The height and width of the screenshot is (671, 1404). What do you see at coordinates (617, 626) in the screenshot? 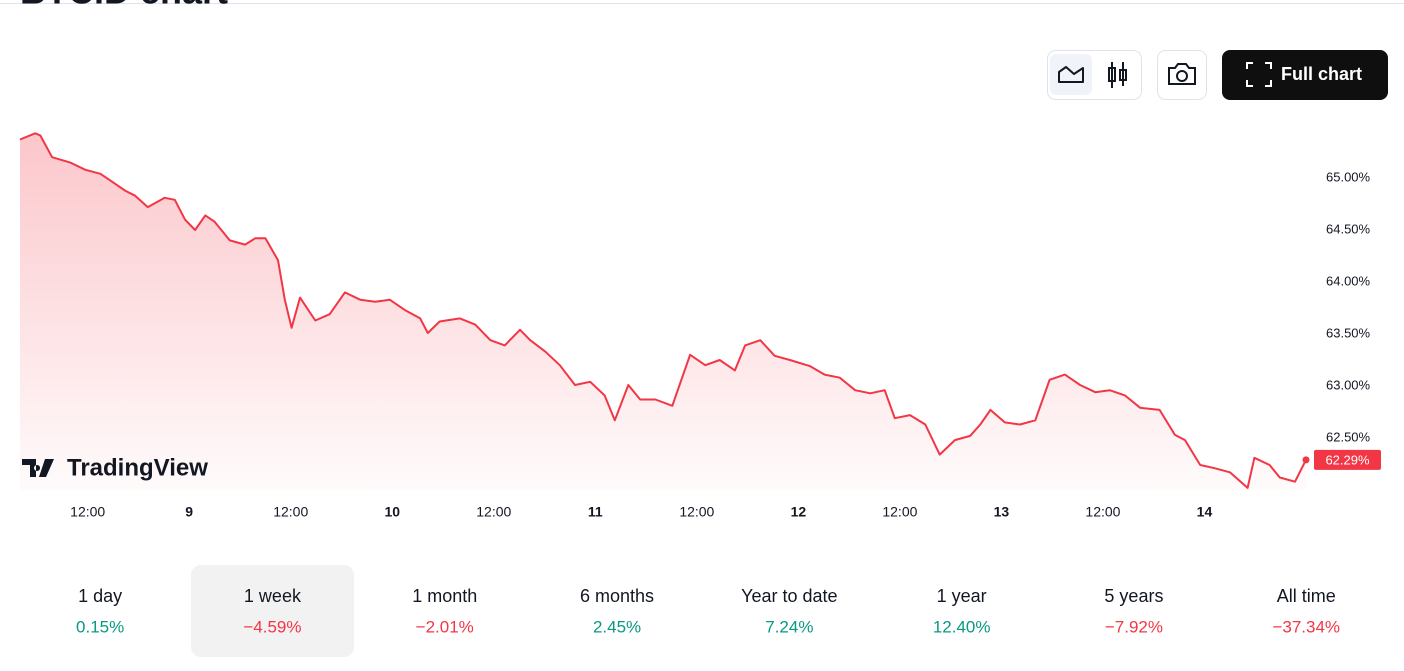
I see `period-change: 2.45%` at bounding box center [617, 626].